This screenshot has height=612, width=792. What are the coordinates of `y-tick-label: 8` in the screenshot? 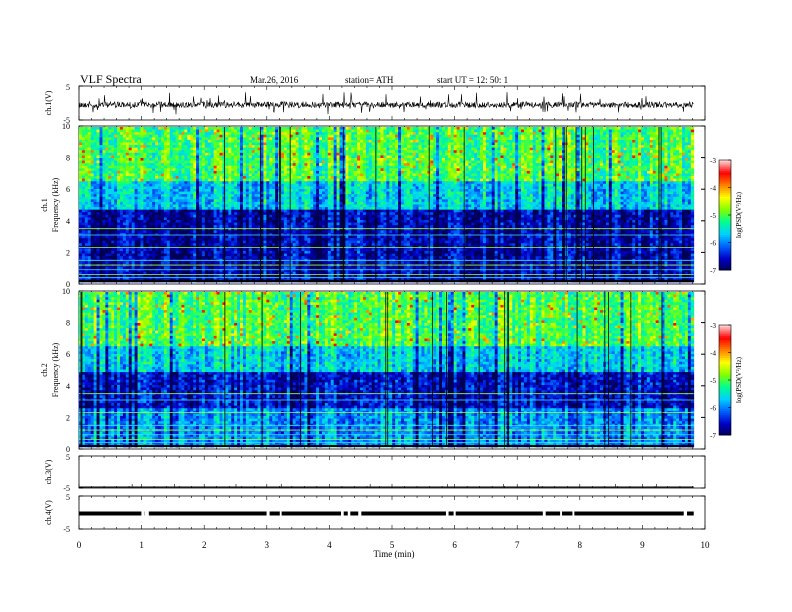 It's located at (68, 158).